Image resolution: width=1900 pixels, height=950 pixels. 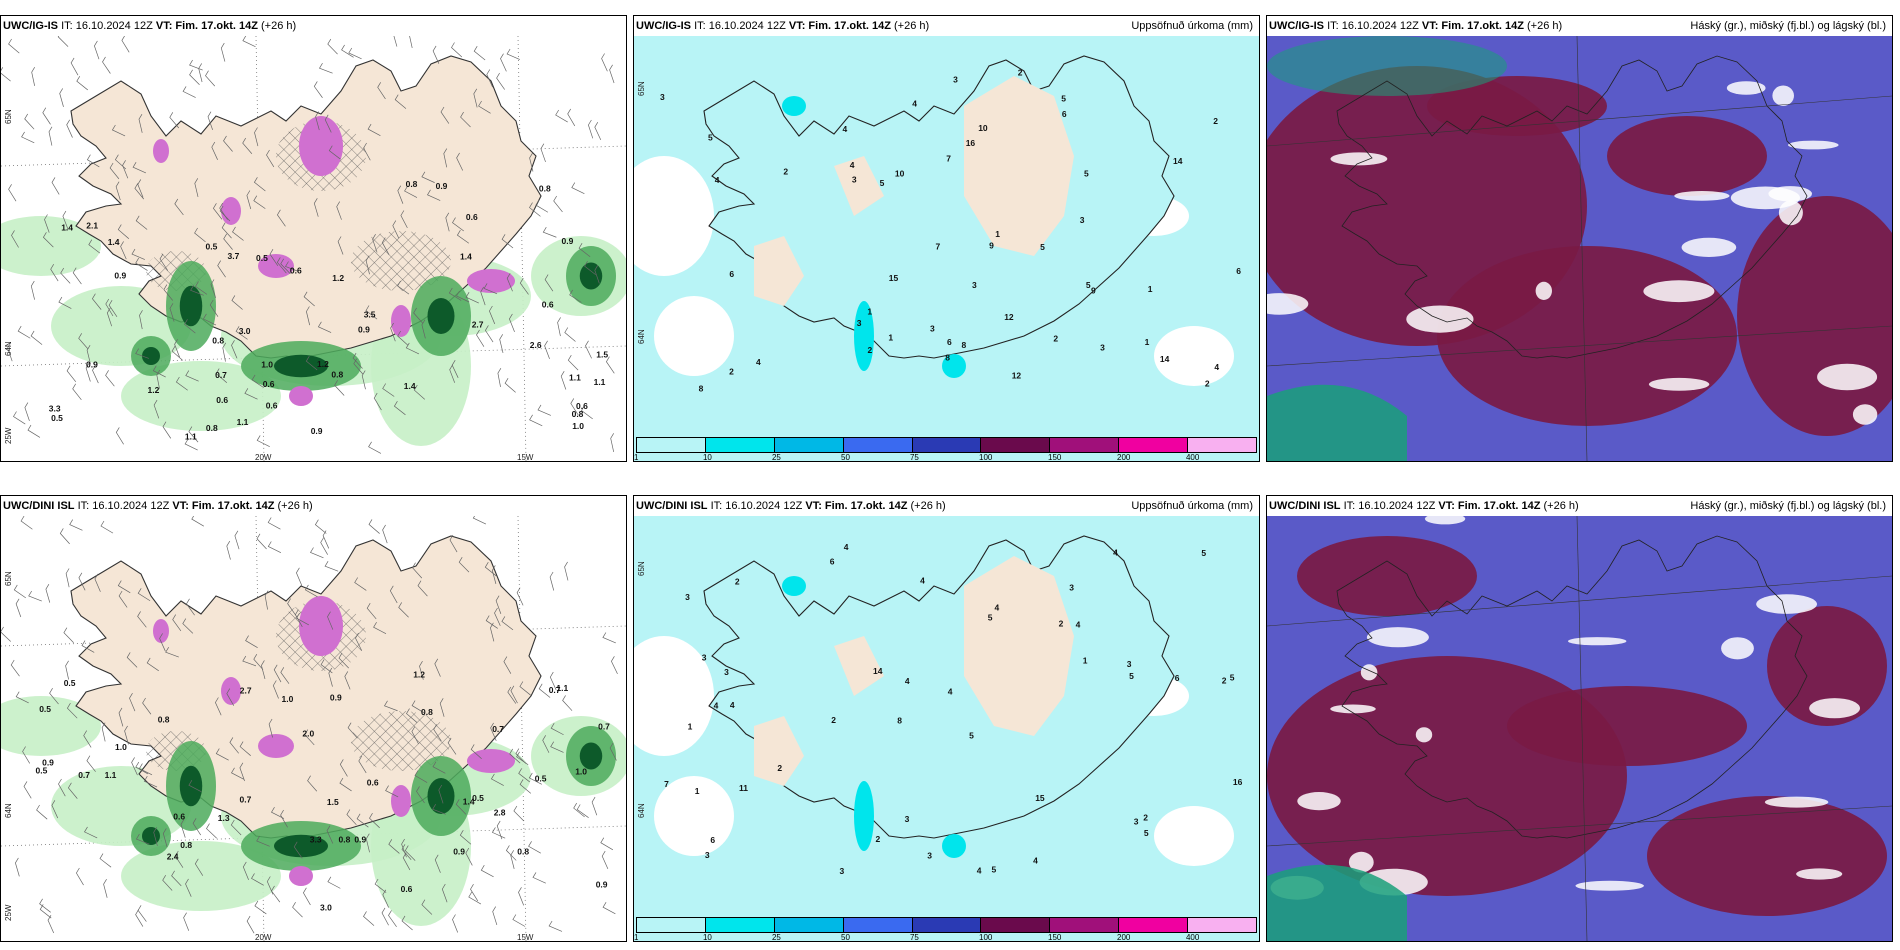 I want to click on accum-value-label: 5, so click(x=882, y=183).